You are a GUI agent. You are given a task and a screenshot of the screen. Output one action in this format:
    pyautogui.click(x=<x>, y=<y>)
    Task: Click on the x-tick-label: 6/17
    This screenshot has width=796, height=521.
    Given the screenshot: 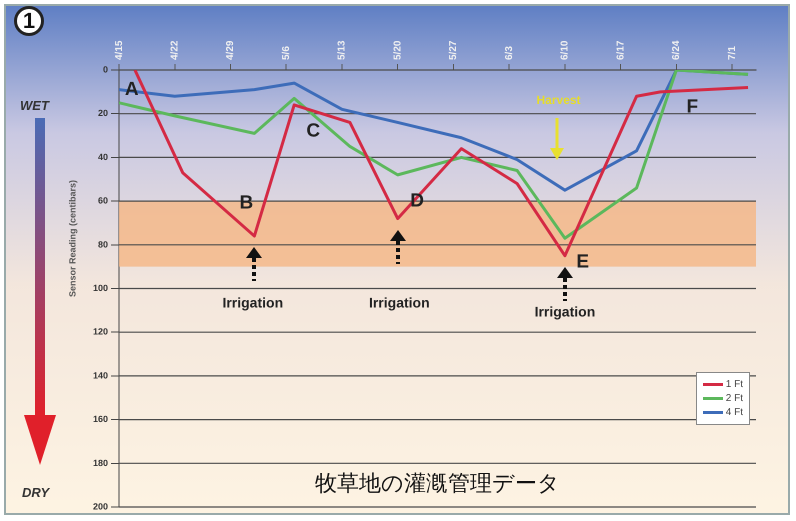 What is the action you would take?
    pyautogui.click(x=620, y=50)
    